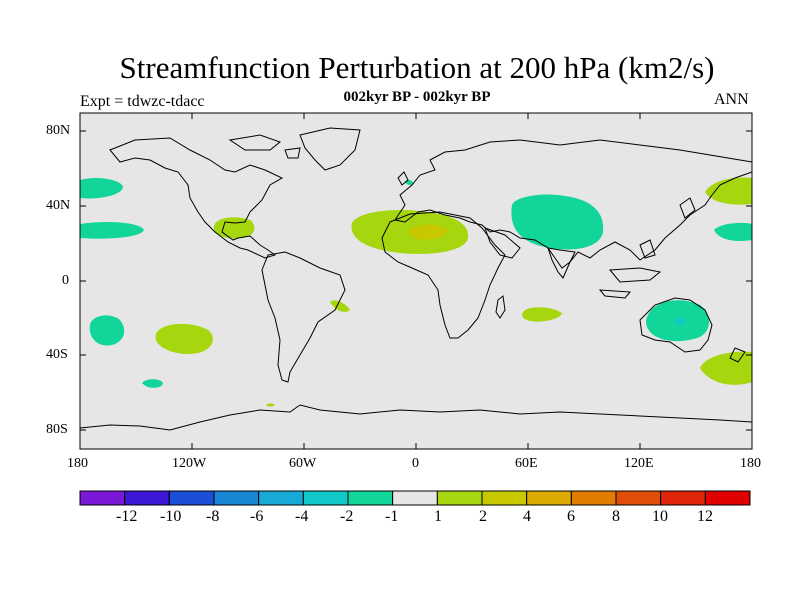  Describe the element at coordinates (340, 306) in the screenshot. I see `region-south-atlantic` at that location.